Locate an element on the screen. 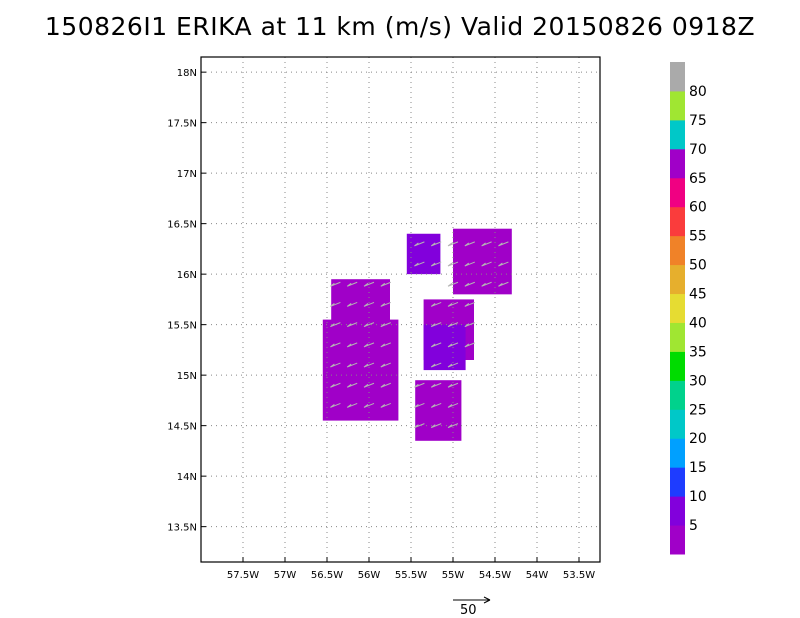 The height and width of the screenshot is (618, 800). colorbar-label: 65 is located at coordinates (698, 179).